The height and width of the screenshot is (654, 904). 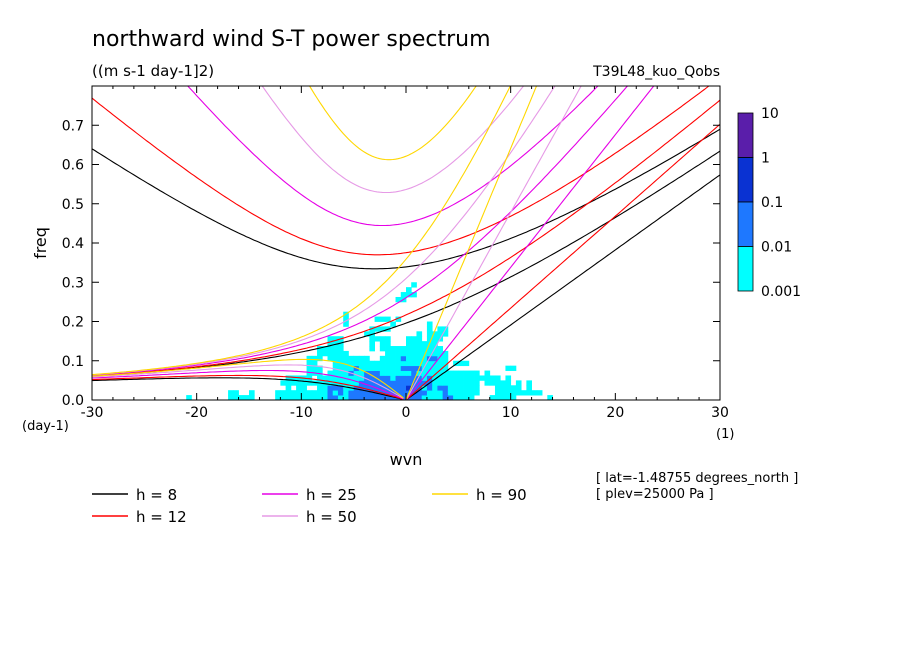 I want to click on colorbar-label: 0.001, so click(x=781, y=292).